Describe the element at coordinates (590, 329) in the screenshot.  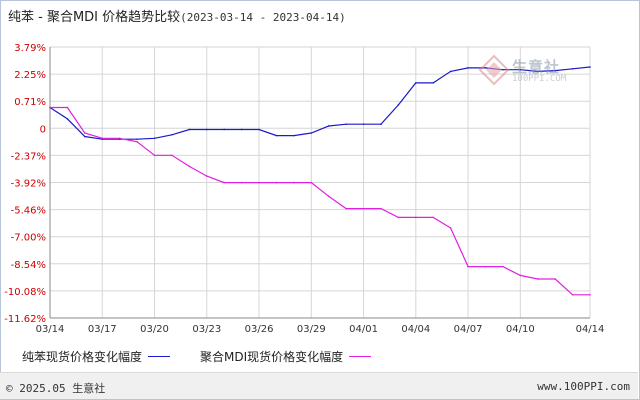
I see `x-tick-label: 04/14` at that location.